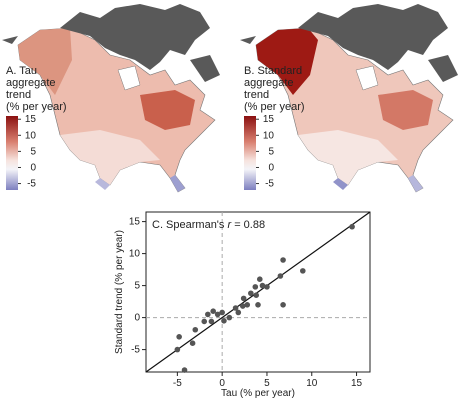  Describe the element at coordinates (222, 383) in the screenshot. I see `x-tick-label: 0` at that location.